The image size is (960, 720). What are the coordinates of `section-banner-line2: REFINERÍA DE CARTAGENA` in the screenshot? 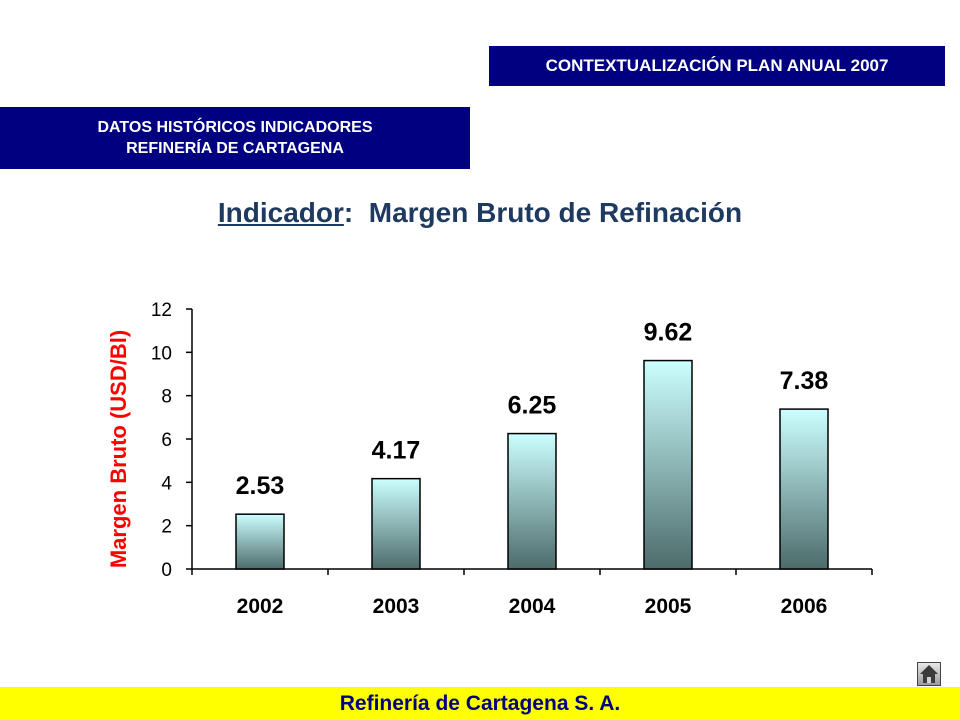 It's located at (235, 148).